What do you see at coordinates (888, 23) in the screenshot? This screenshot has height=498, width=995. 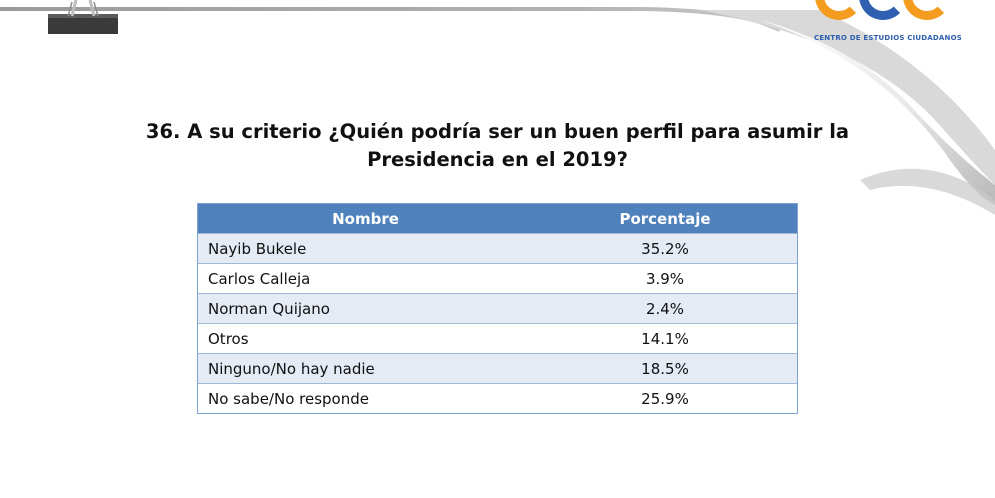 I see `cec-ufg-logo: UFG CENTRO DE ESTUDIOS CIUDADANOS` at bounding box center [888, 23].